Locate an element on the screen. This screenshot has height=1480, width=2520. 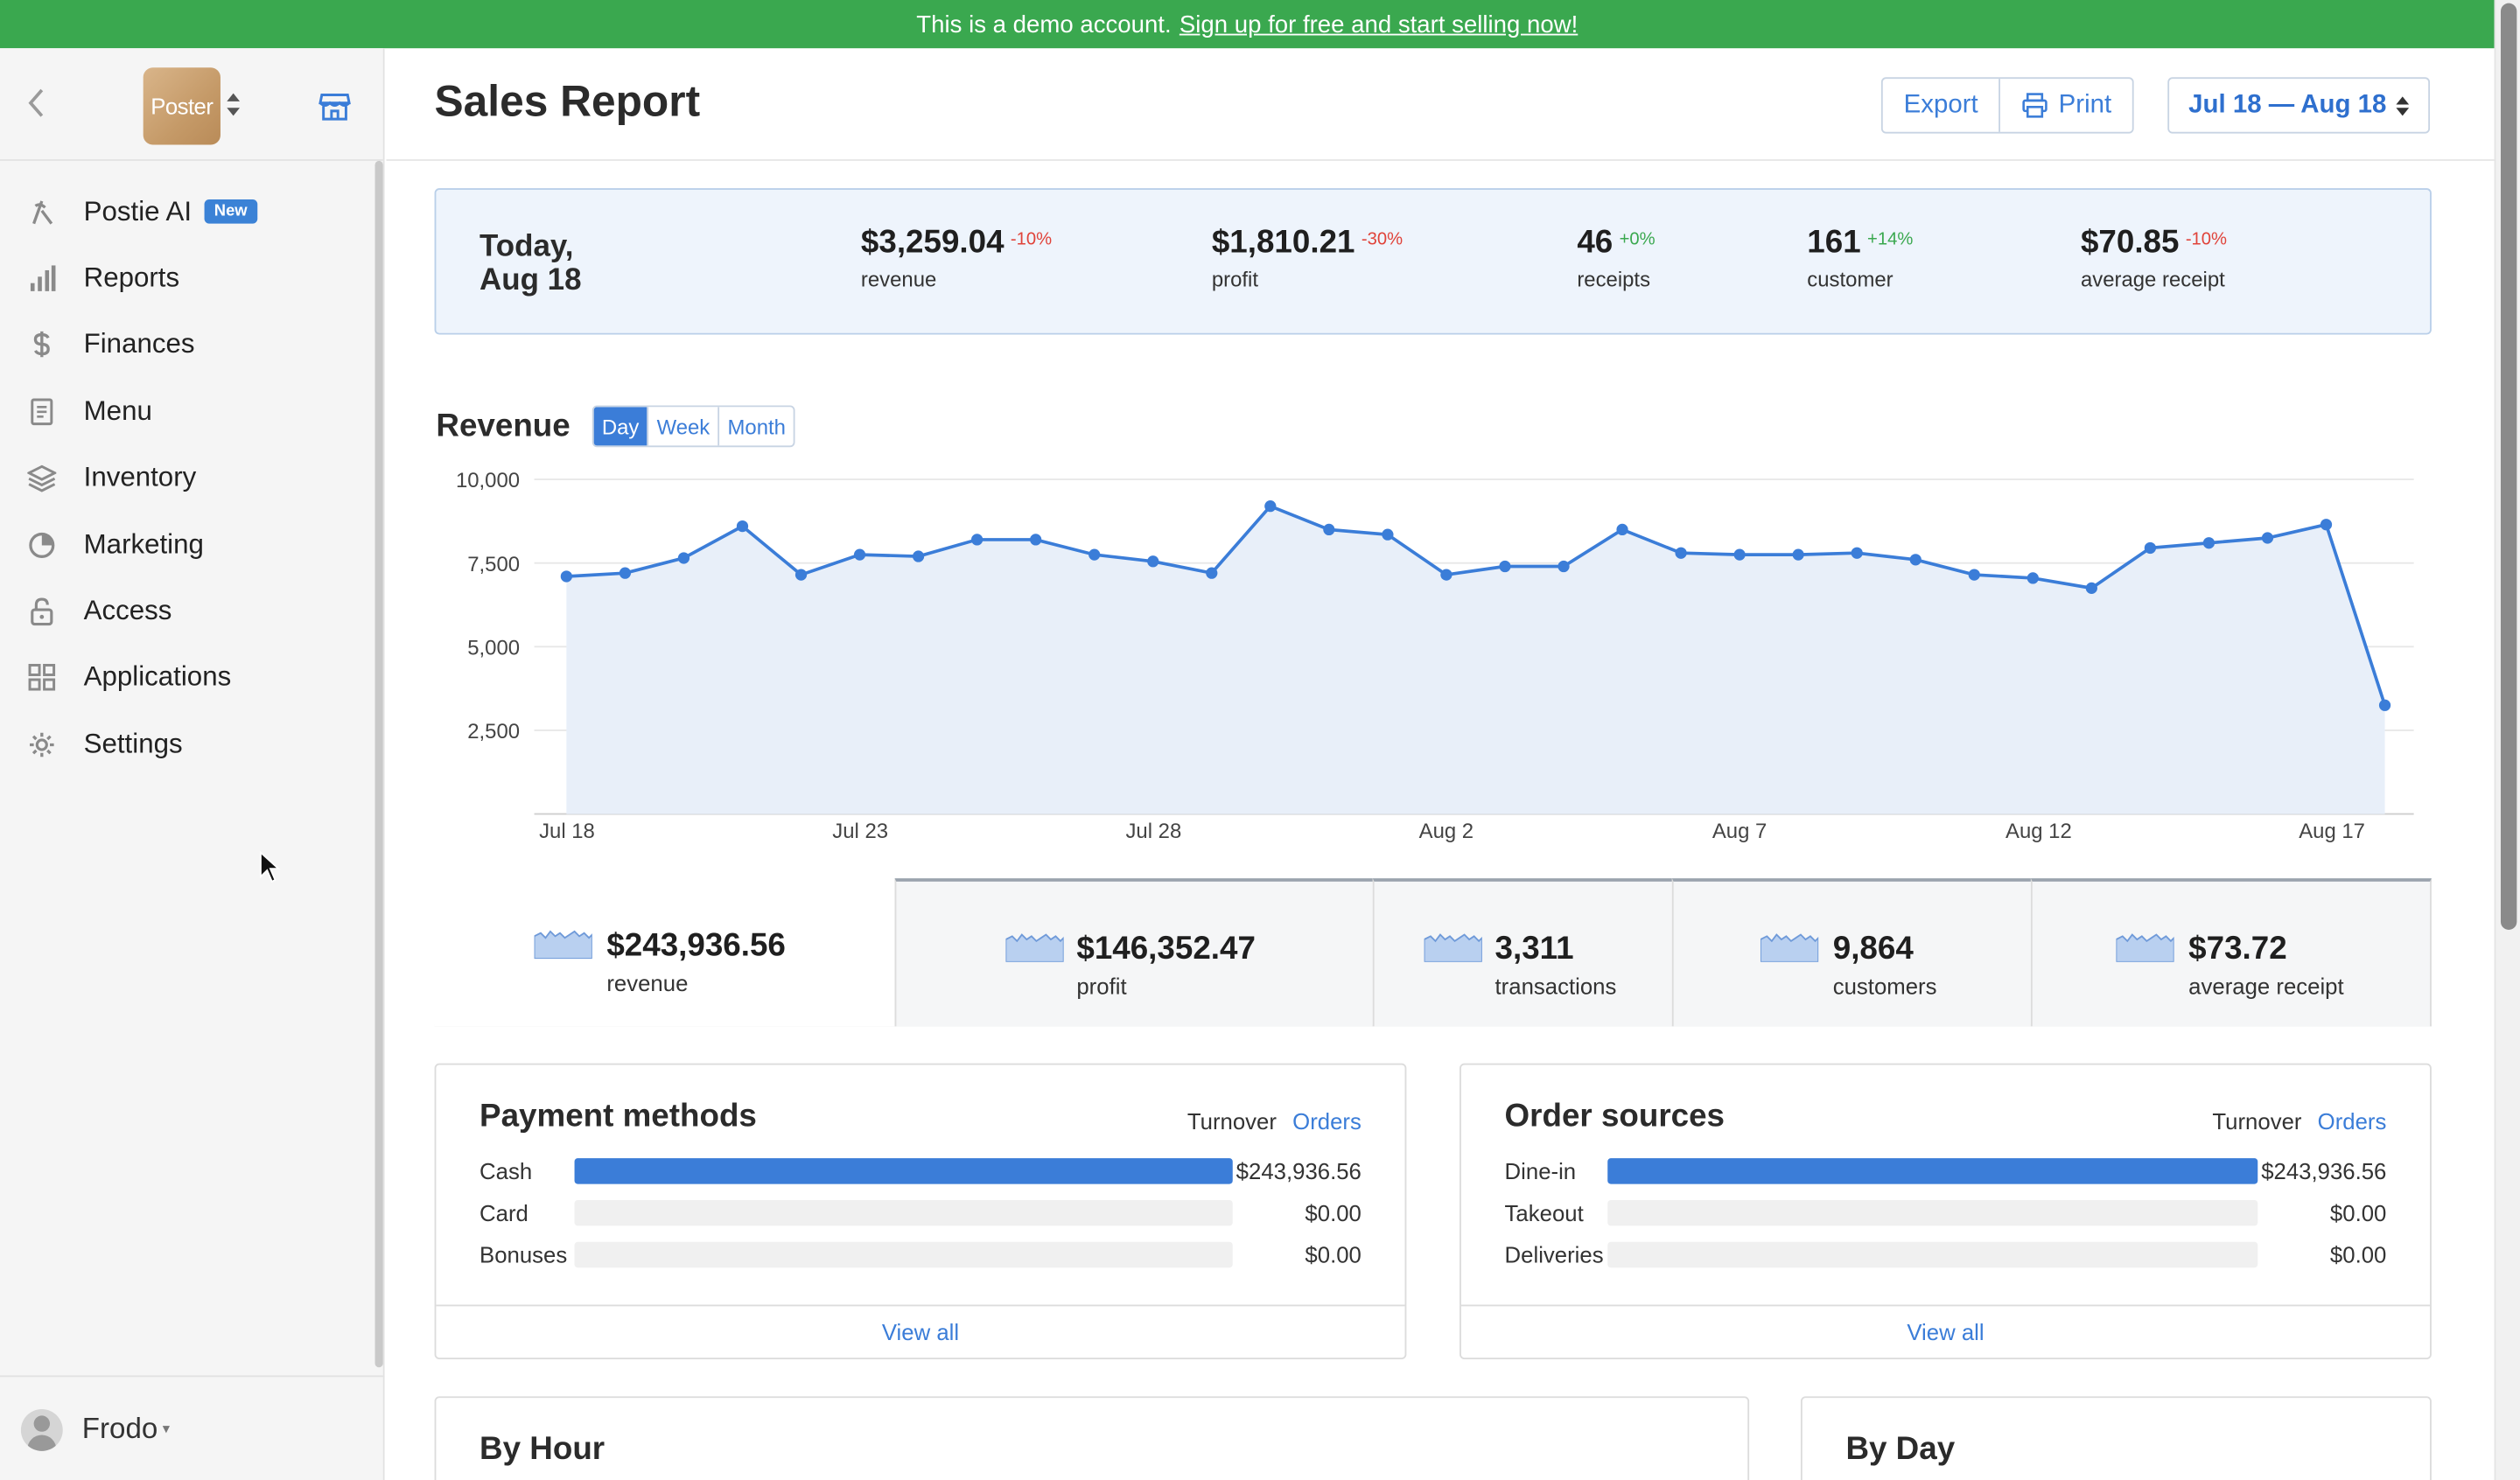
y-tick-label: 5,000 is located at coordinates (493, 649).